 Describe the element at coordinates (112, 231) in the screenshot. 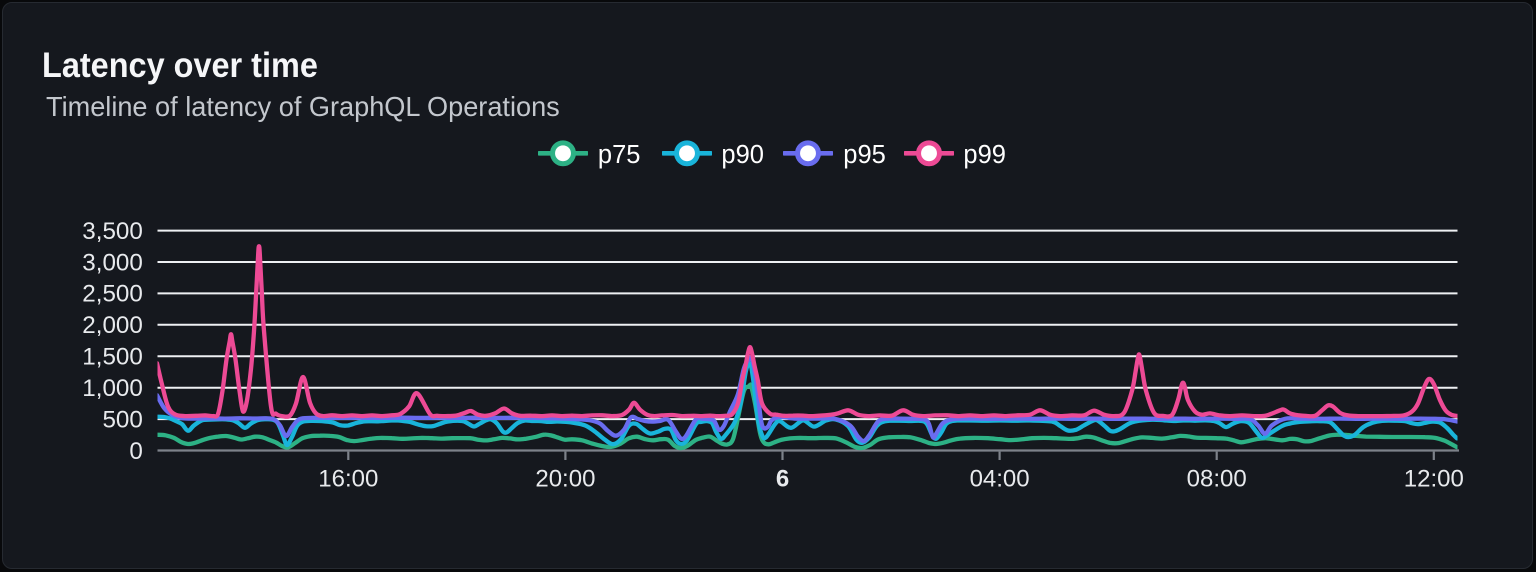

I see `svg-text: 3,500` at that location.